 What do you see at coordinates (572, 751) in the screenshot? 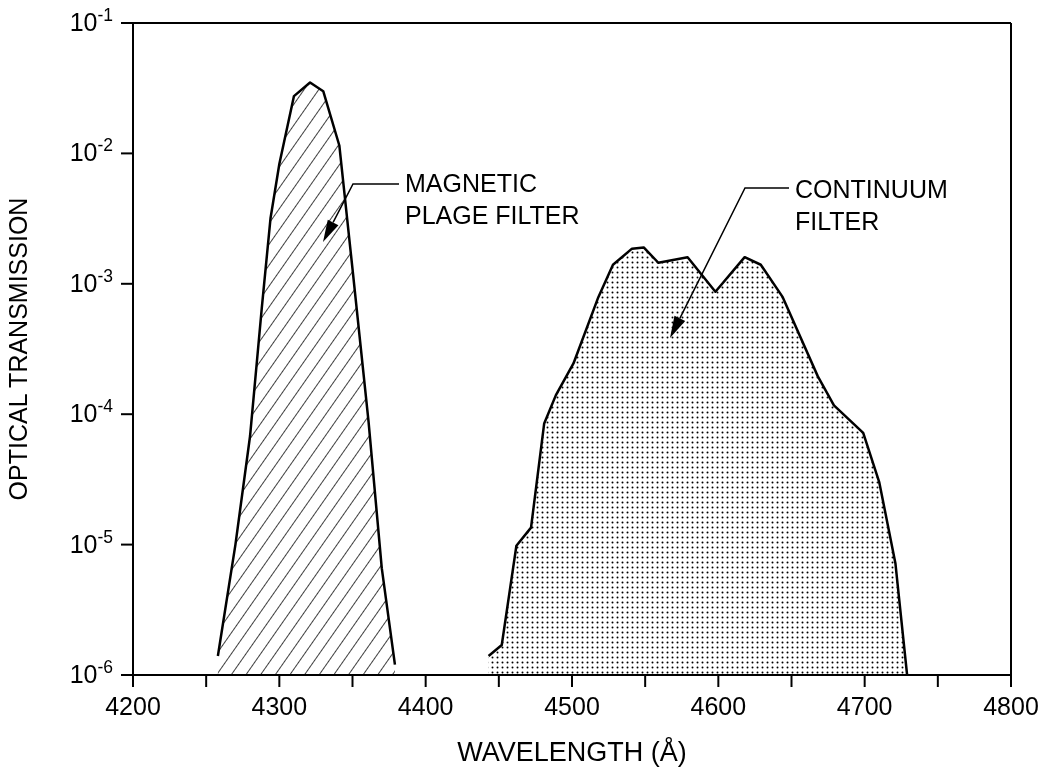
I see `x-axis-title: WAVELENGTH (Å)` at bounding box center [572, 751].